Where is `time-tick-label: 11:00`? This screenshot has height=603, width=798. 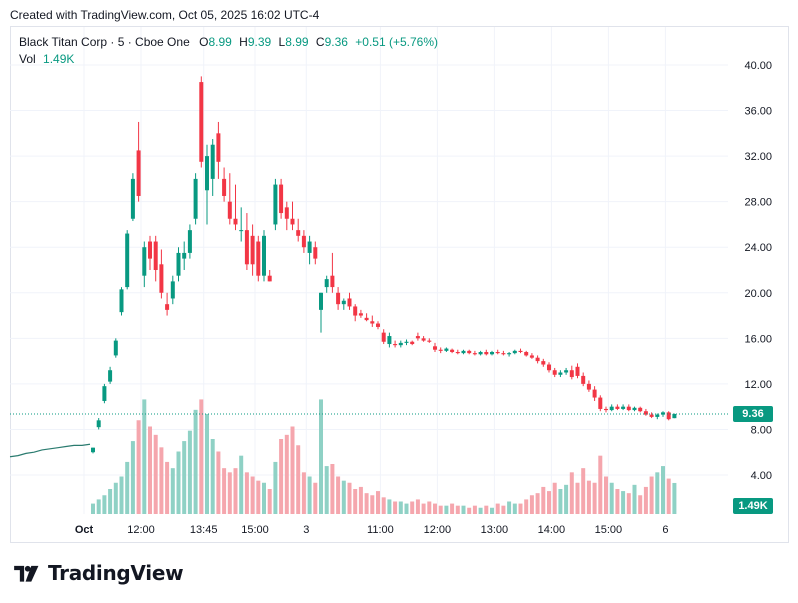
time-tick-label: 11:00 is located at coordinates (380, 530).